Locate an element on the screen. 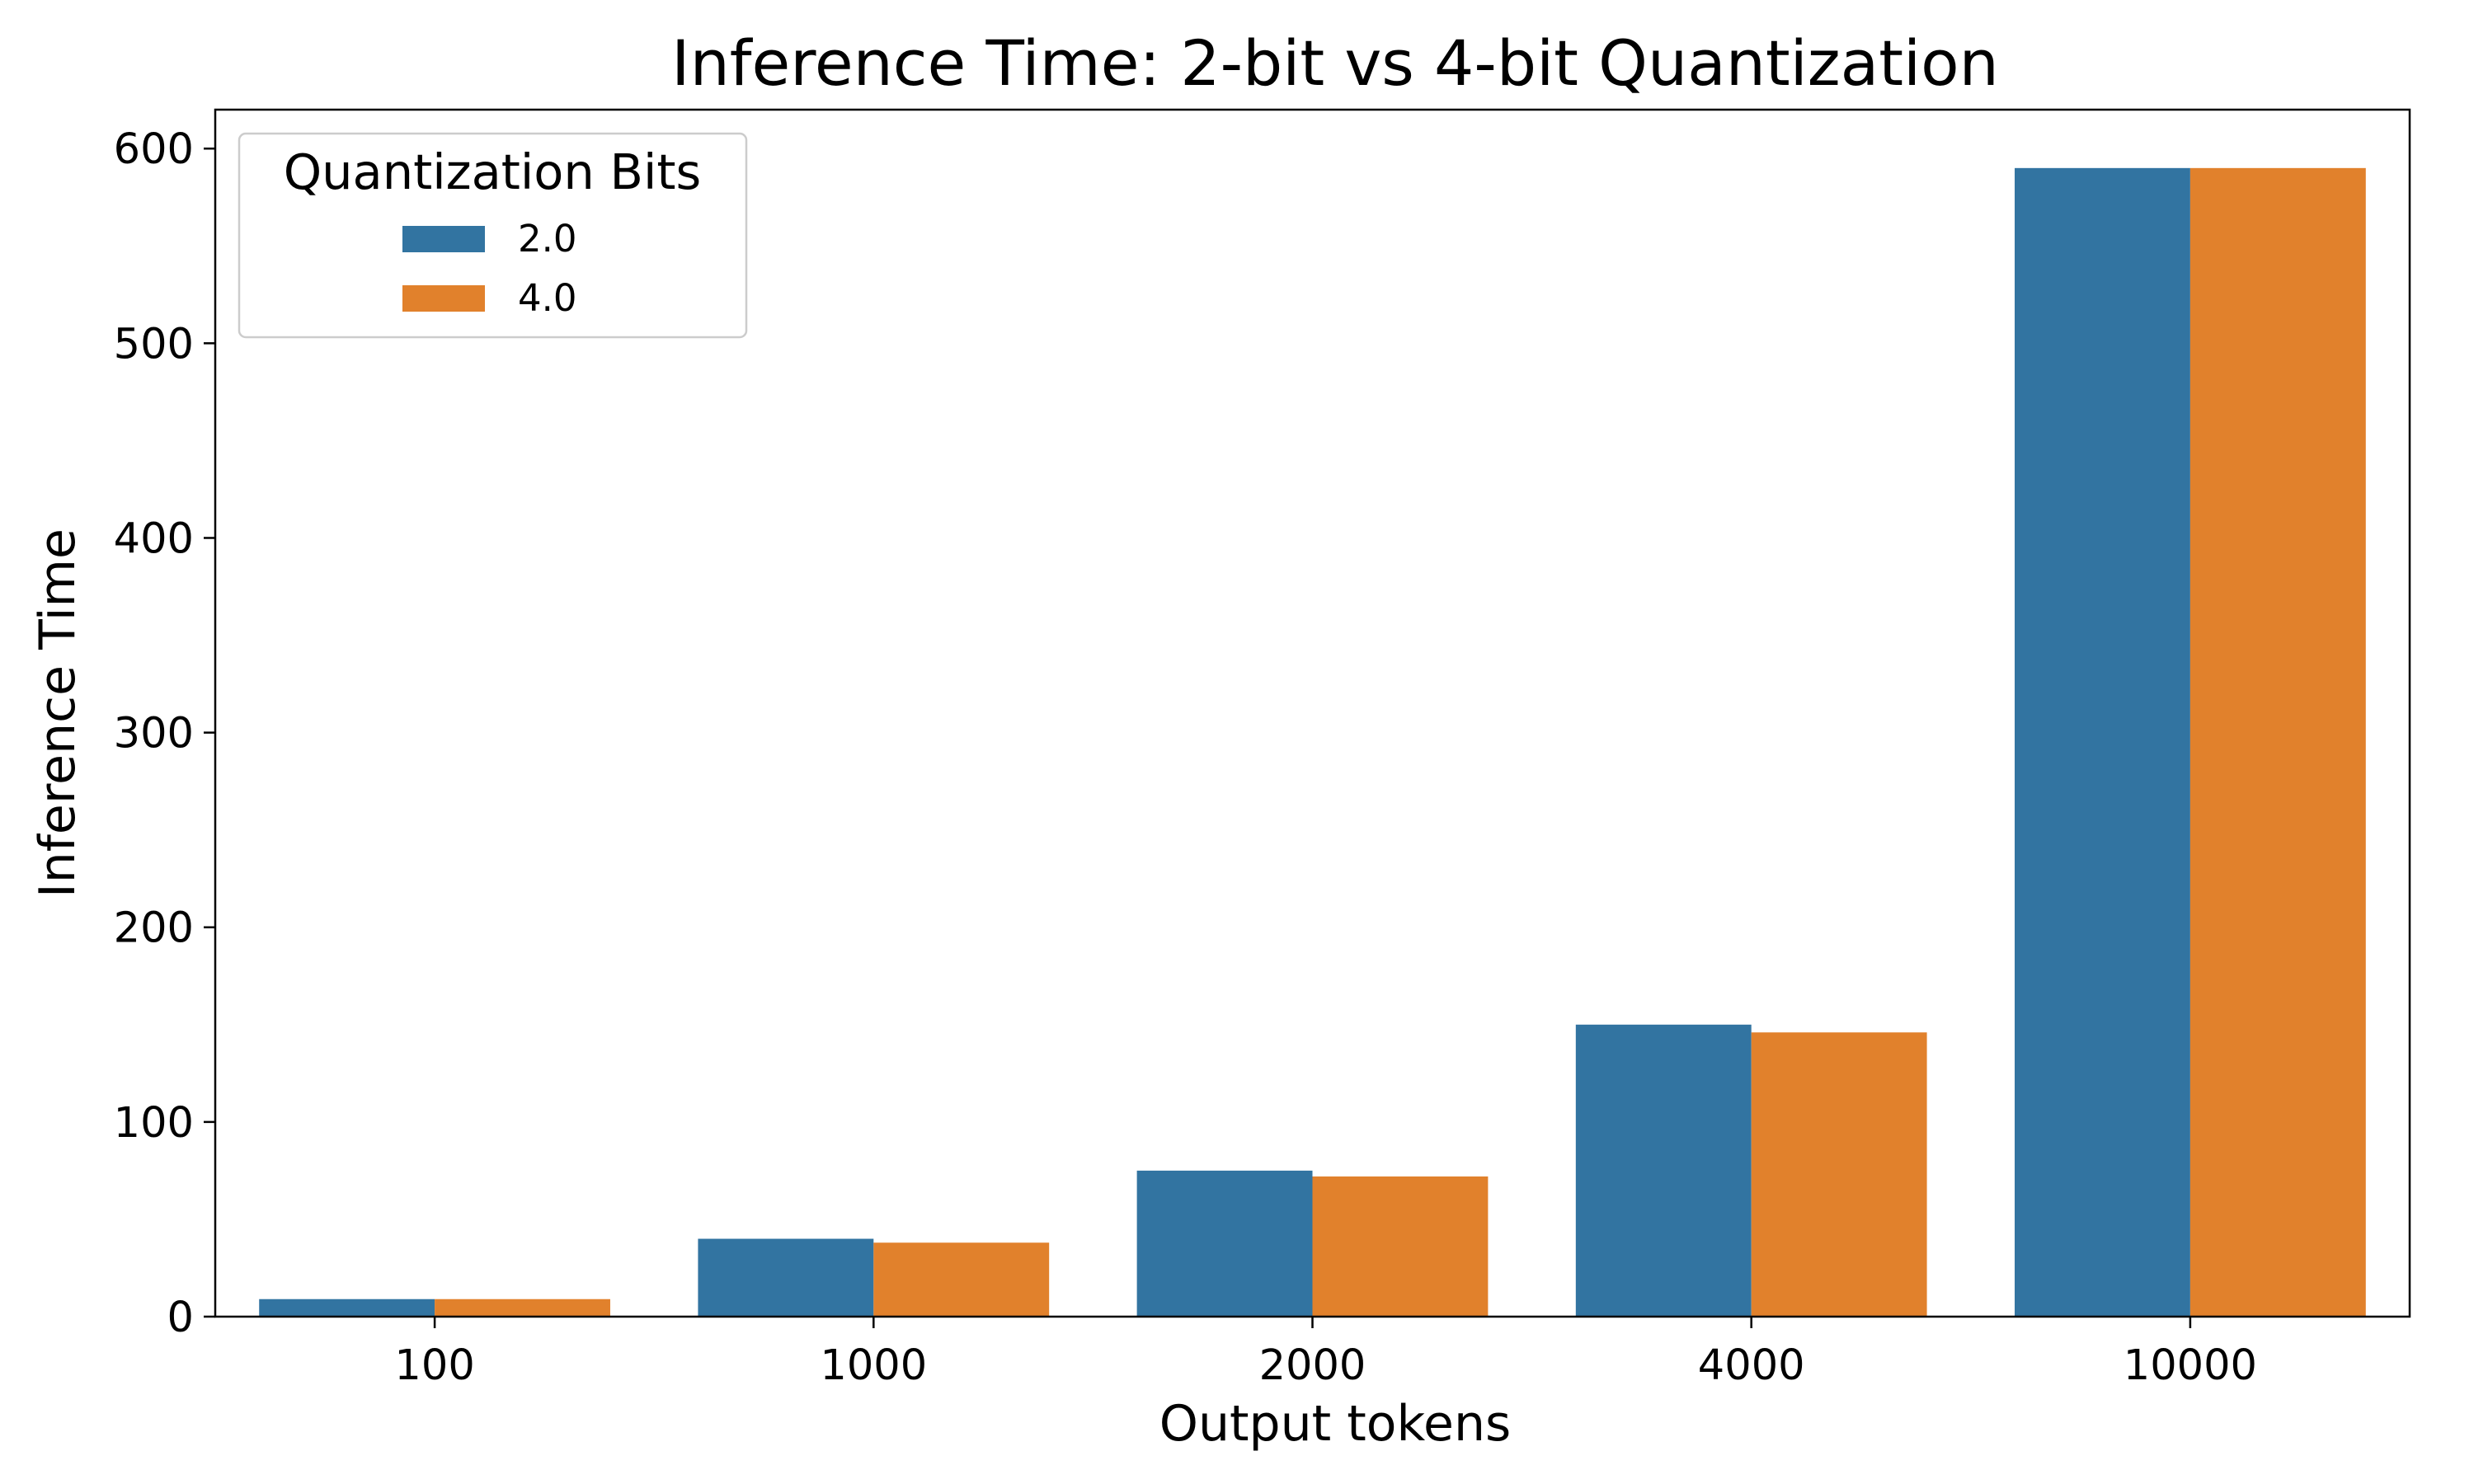 The width and height of the screenshot is (2474, 1484). y-tick-label-0: 0 is located at coordinates (180, 1318).